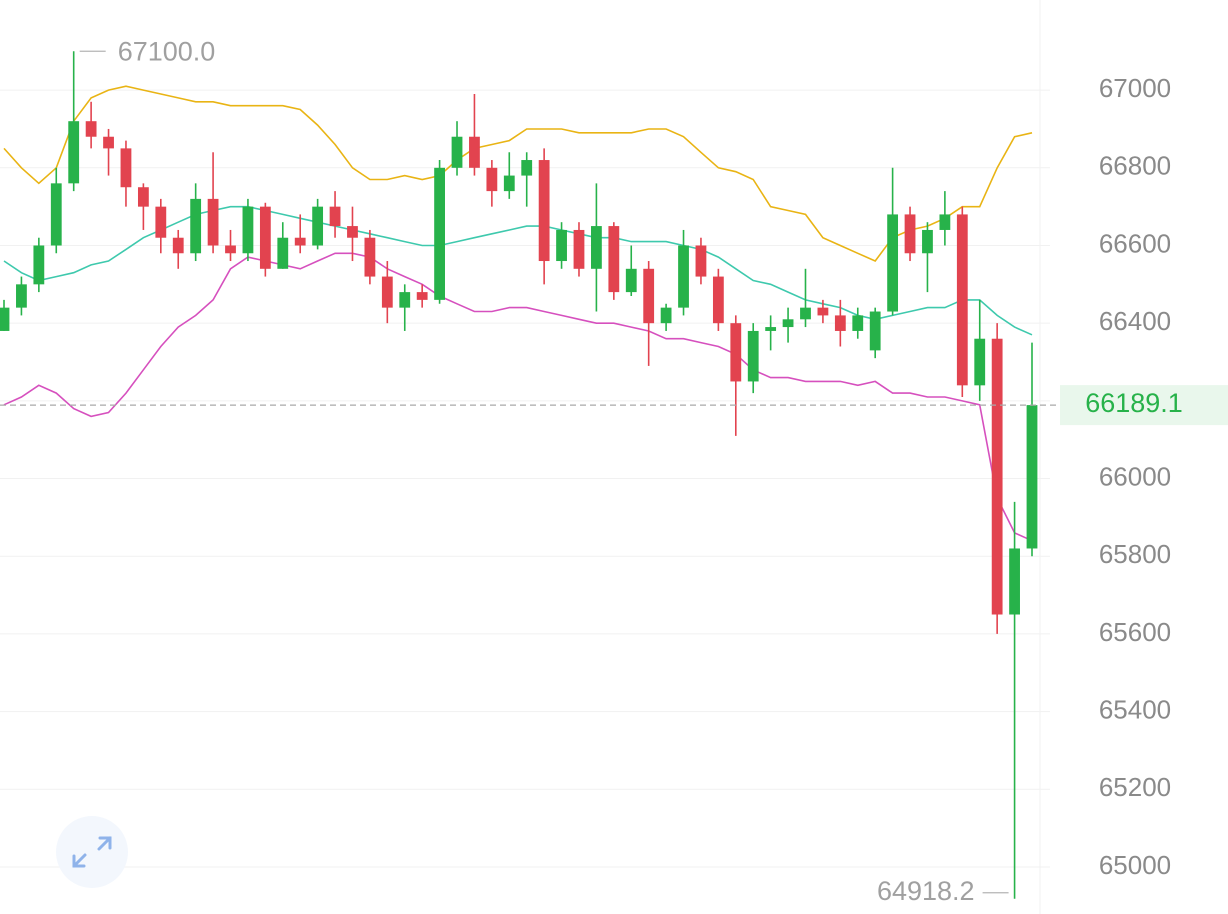 The height and width of the screenshot is (914, 1228). Describe the element at coordinates (1135, 787) in the screenshot. I see `y-tick-label: 65200` at that location.